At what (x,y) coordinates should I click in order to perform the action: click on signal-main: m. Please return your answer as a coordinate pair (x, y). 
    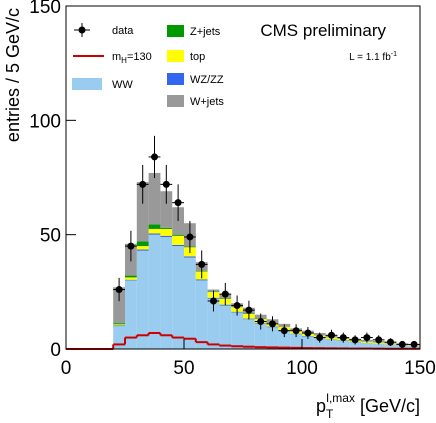
    Looking at the image, I should click on (116, 57).